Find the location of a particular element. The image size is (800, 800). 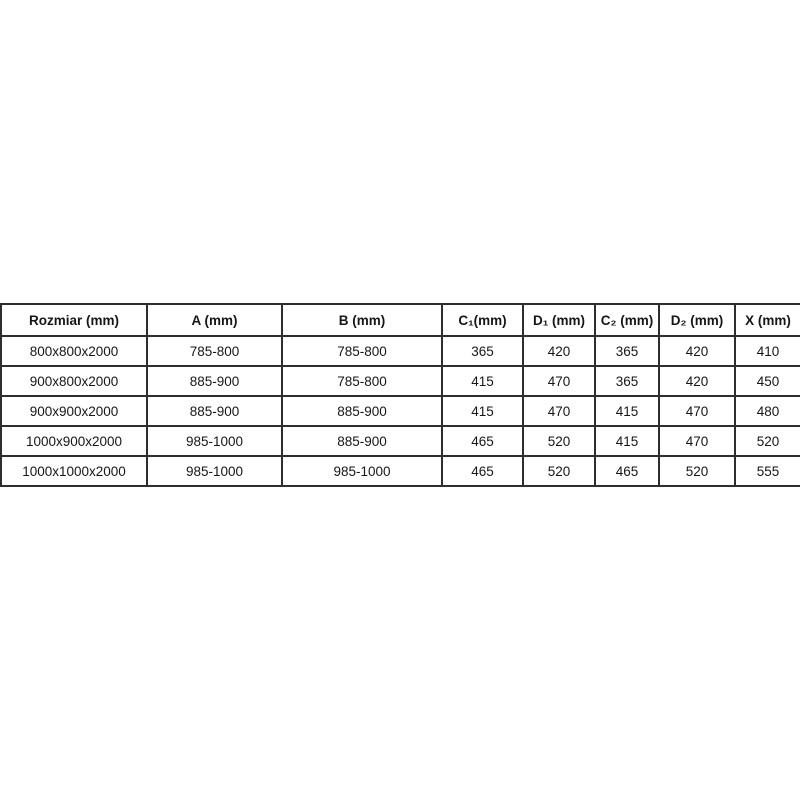

table-cell: 555 is located at coordinates (767, 471).